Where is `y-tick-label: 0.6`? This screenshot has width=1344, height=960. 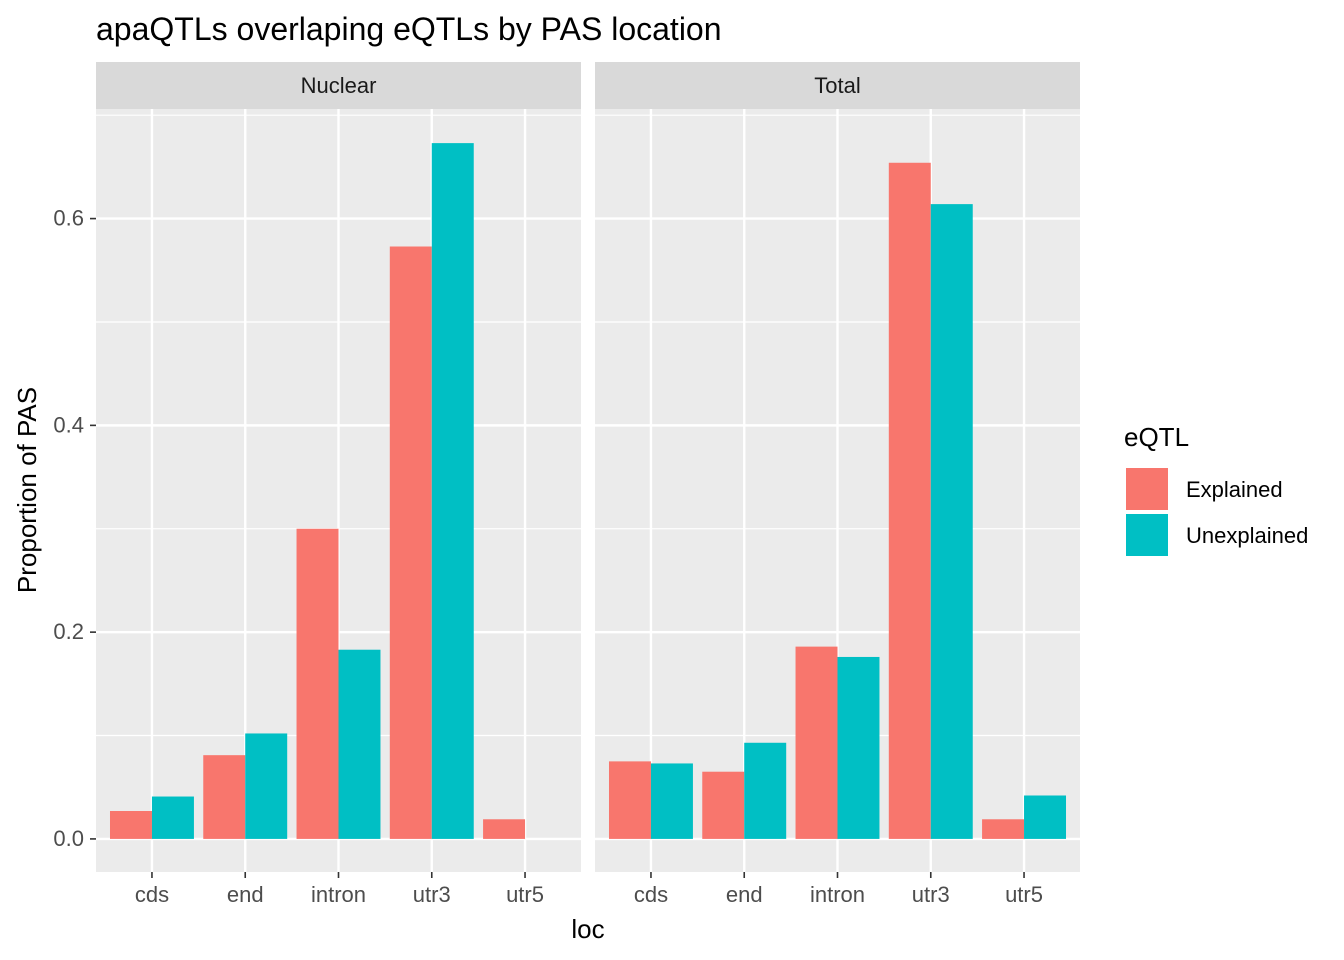 y-tick-label: 0.6 is located at coordinates (68, 218).